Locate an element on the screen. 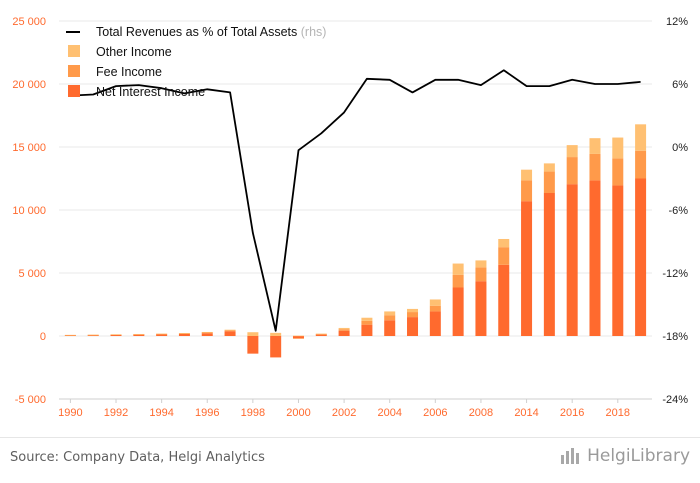 The height and width of the screenshot is (483, 700). logo-text: HelgiLibrary is located at coordinates (638, 456).